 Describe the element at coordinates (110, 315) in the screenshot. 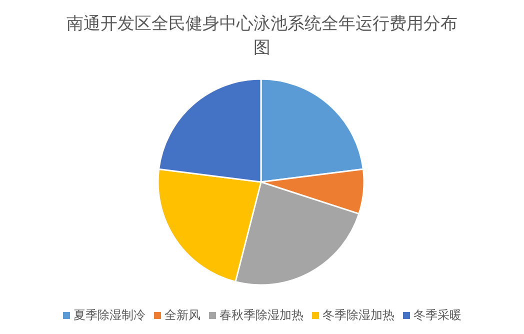

I see `legend-label: 夏季除湿制冷` at that location.